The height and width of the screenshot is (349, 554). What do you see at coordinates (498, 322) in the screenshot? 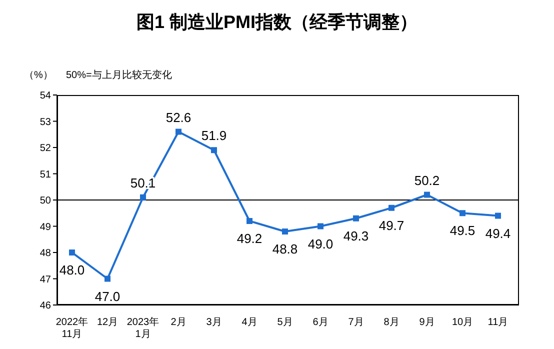
I see `x-tick-label: 11月` at bounding box center [498, 322].